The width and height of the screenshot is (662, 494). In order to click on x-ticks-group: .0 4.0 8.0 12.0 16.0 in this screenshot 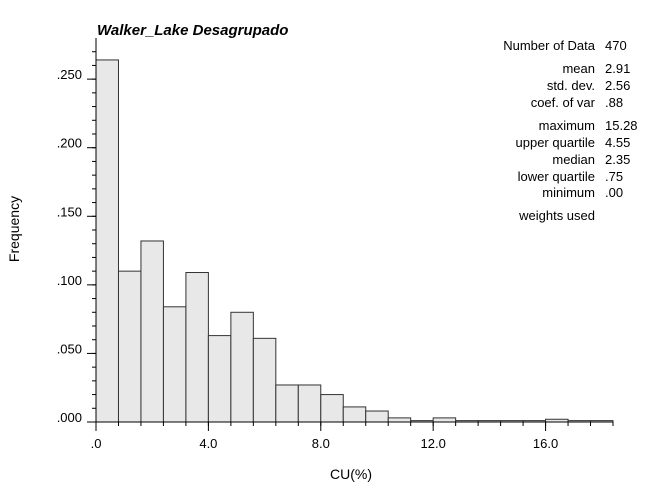, I will do `click(352, 436)`.